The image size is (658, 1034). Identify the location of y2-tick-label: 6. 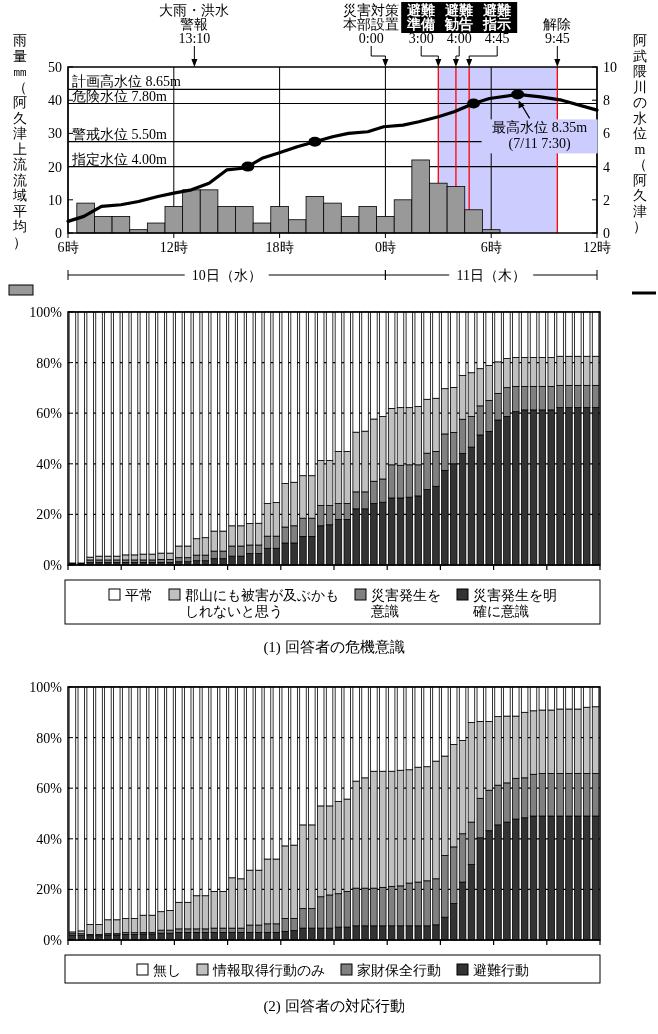
(606, 134).